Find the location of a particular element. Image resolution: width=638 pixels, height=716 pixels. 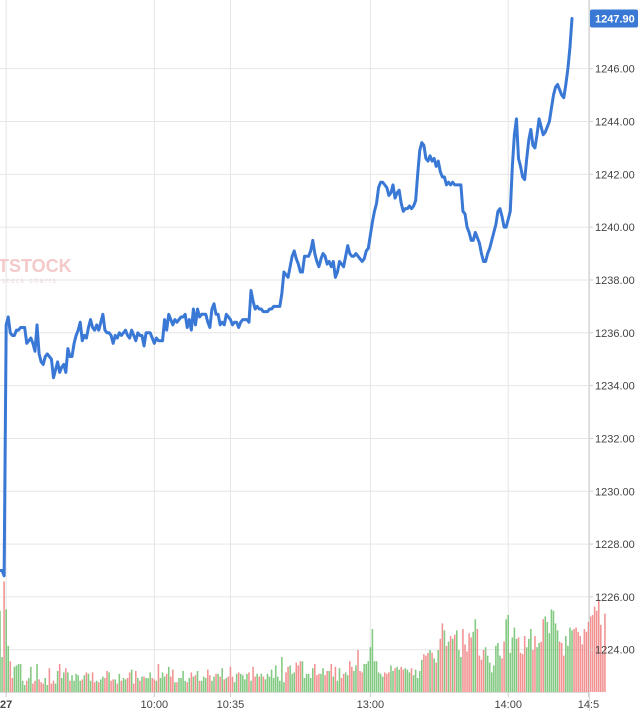

y-tick-label: 1240.00 is located at coordinates (615, 228).